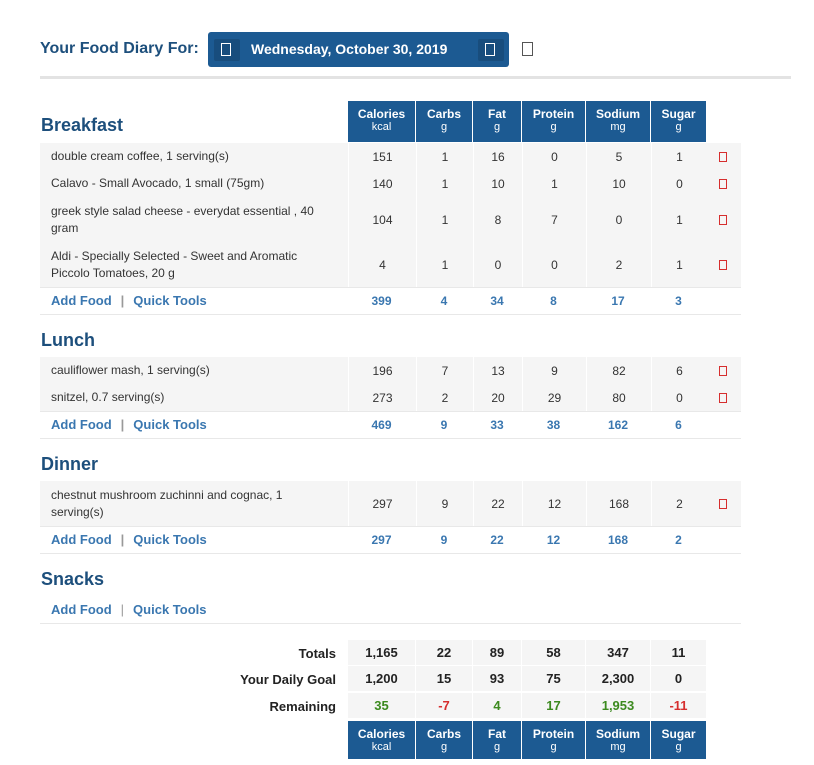 The width and height of the screenshot is (814, 765). Describe the element at coordinates (193, 183) in the screenshot. I see `food-entry-name: Calavo - Small Avocado, 1 small (75gm)` at that location.